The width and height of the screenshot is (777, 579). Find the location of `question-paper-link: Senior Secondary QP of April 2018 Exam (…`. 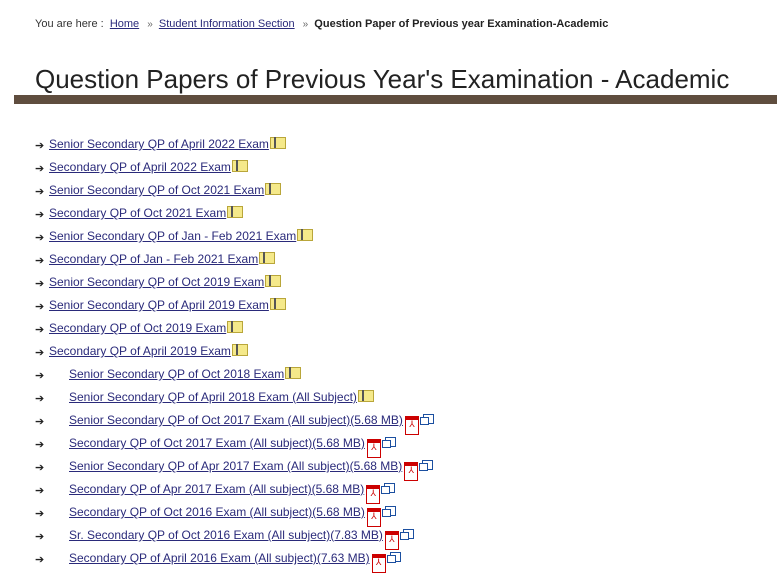

question-paper-link: Senior Secondary QP of April 2018 Exam (… is located at coordinates (221, 397).